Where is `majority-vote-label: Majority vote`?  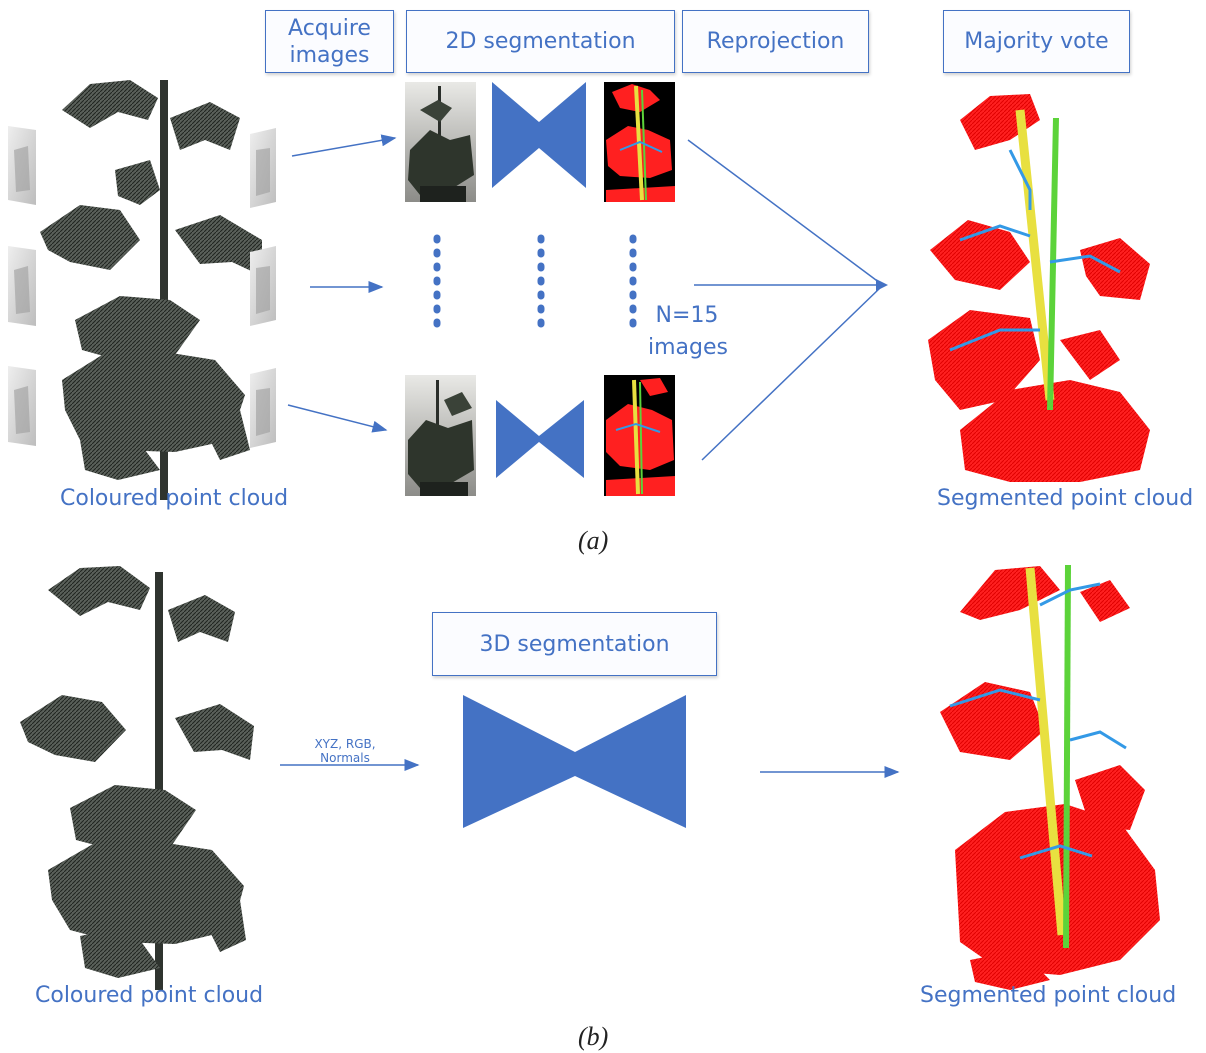
majority-vote-label: Majority vote is located at coordinates (1036, 41).